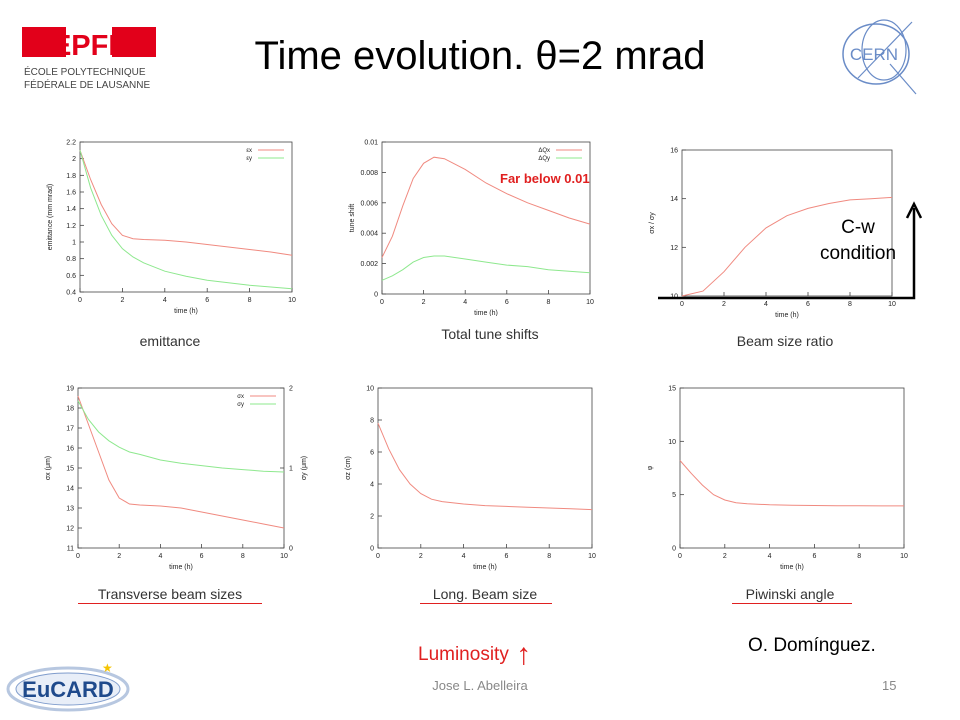  Describe the element at coordinates (304, 468) in the screenshot. I see `y2-axis-label: σy (μm)` at that location.